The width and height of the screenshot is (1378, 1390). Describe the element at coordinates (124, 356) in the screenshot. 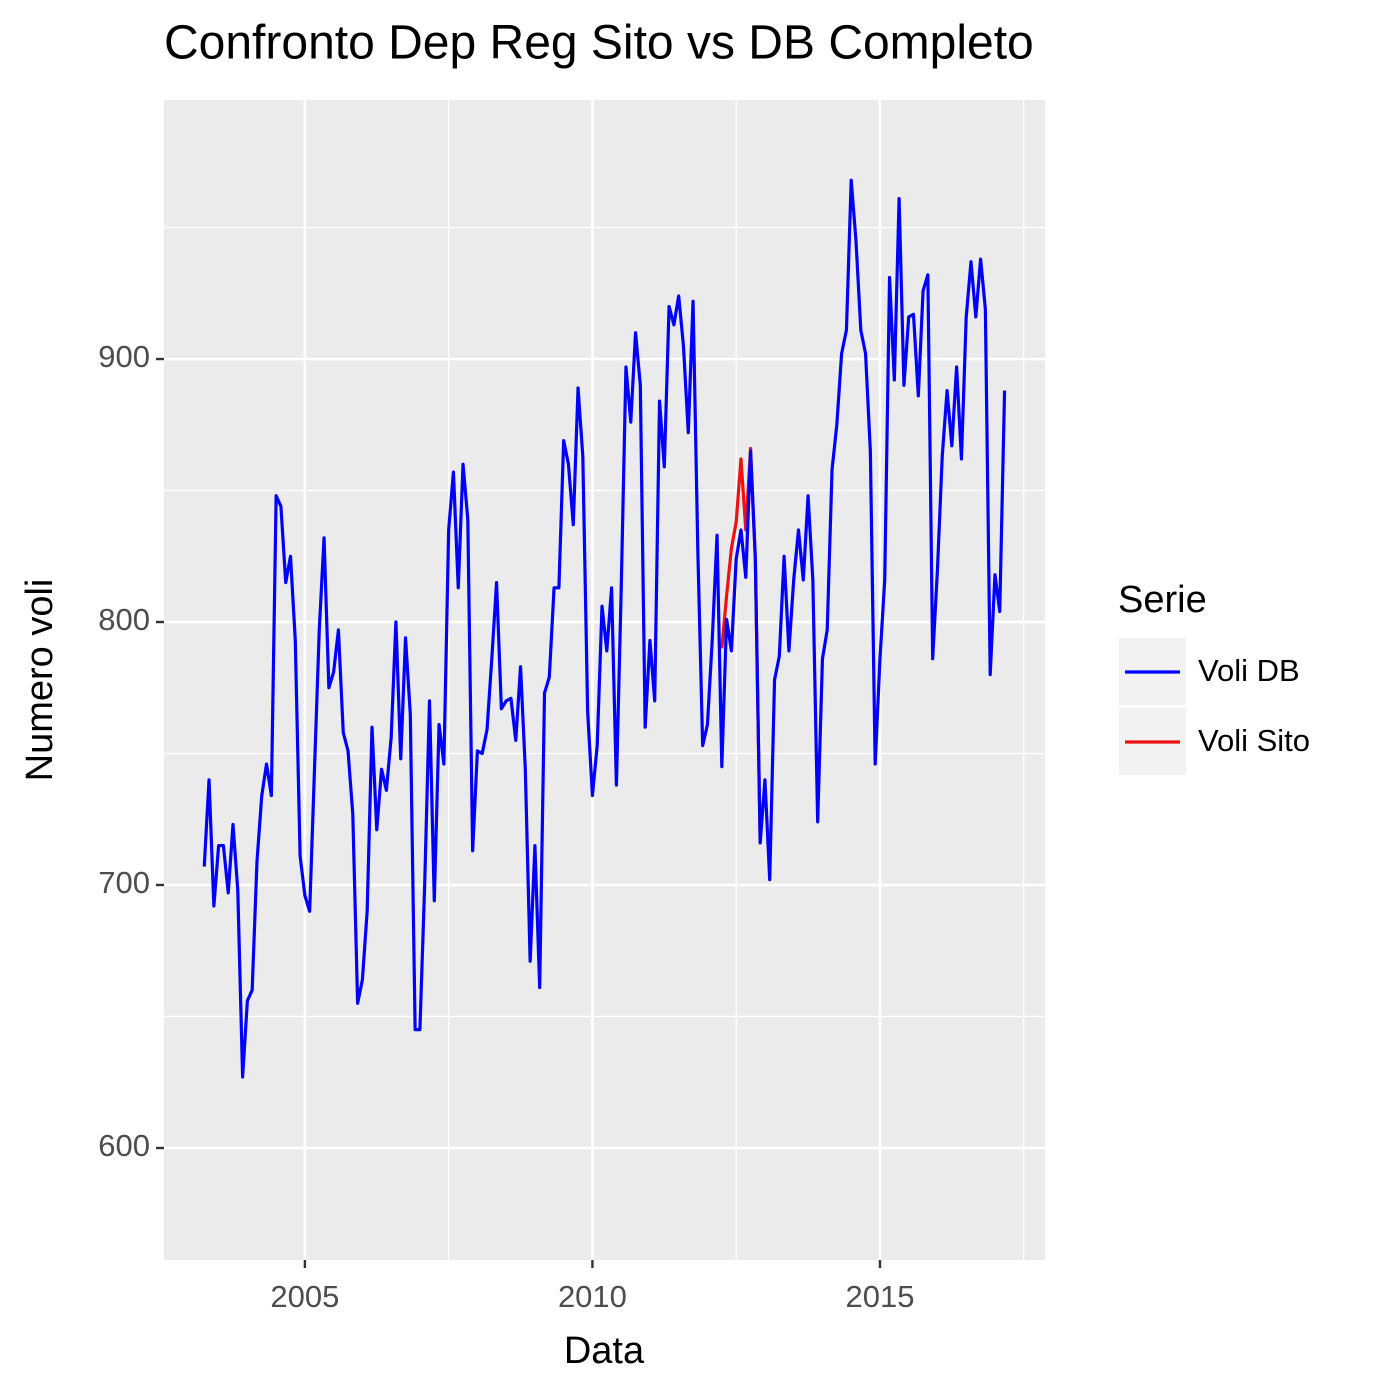

I see `y-tick-label: 900` at that location.